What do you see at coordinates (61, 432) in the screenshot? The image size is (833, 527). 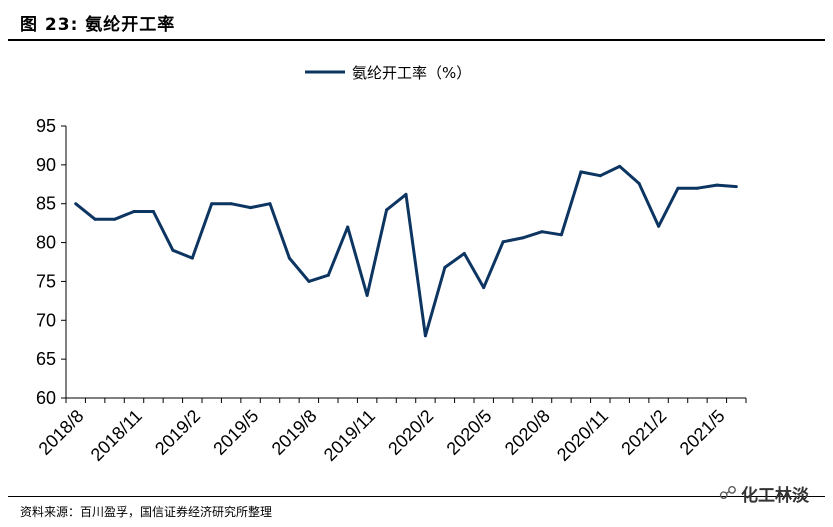 I see `x-tick-label: 2018/8` at bounding box center [61, 432].